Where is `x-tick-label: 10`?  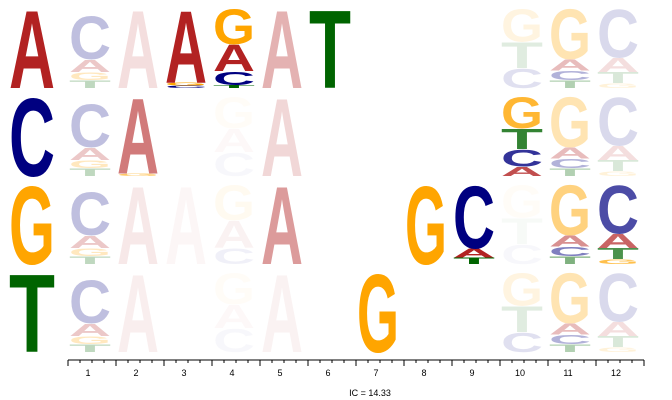
x-tick-label: 10 is located at coordinates (520, 373).